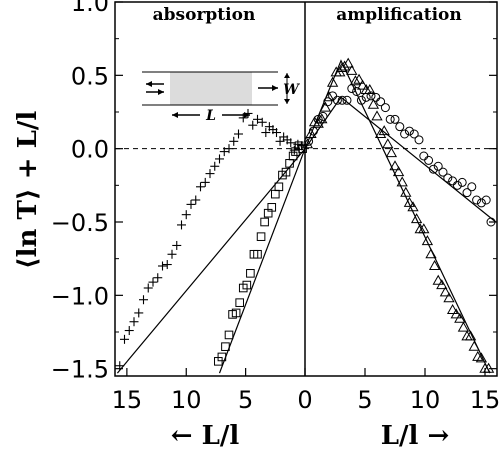  I want to click on y-tick-label: 0.5, so click(90, 76).